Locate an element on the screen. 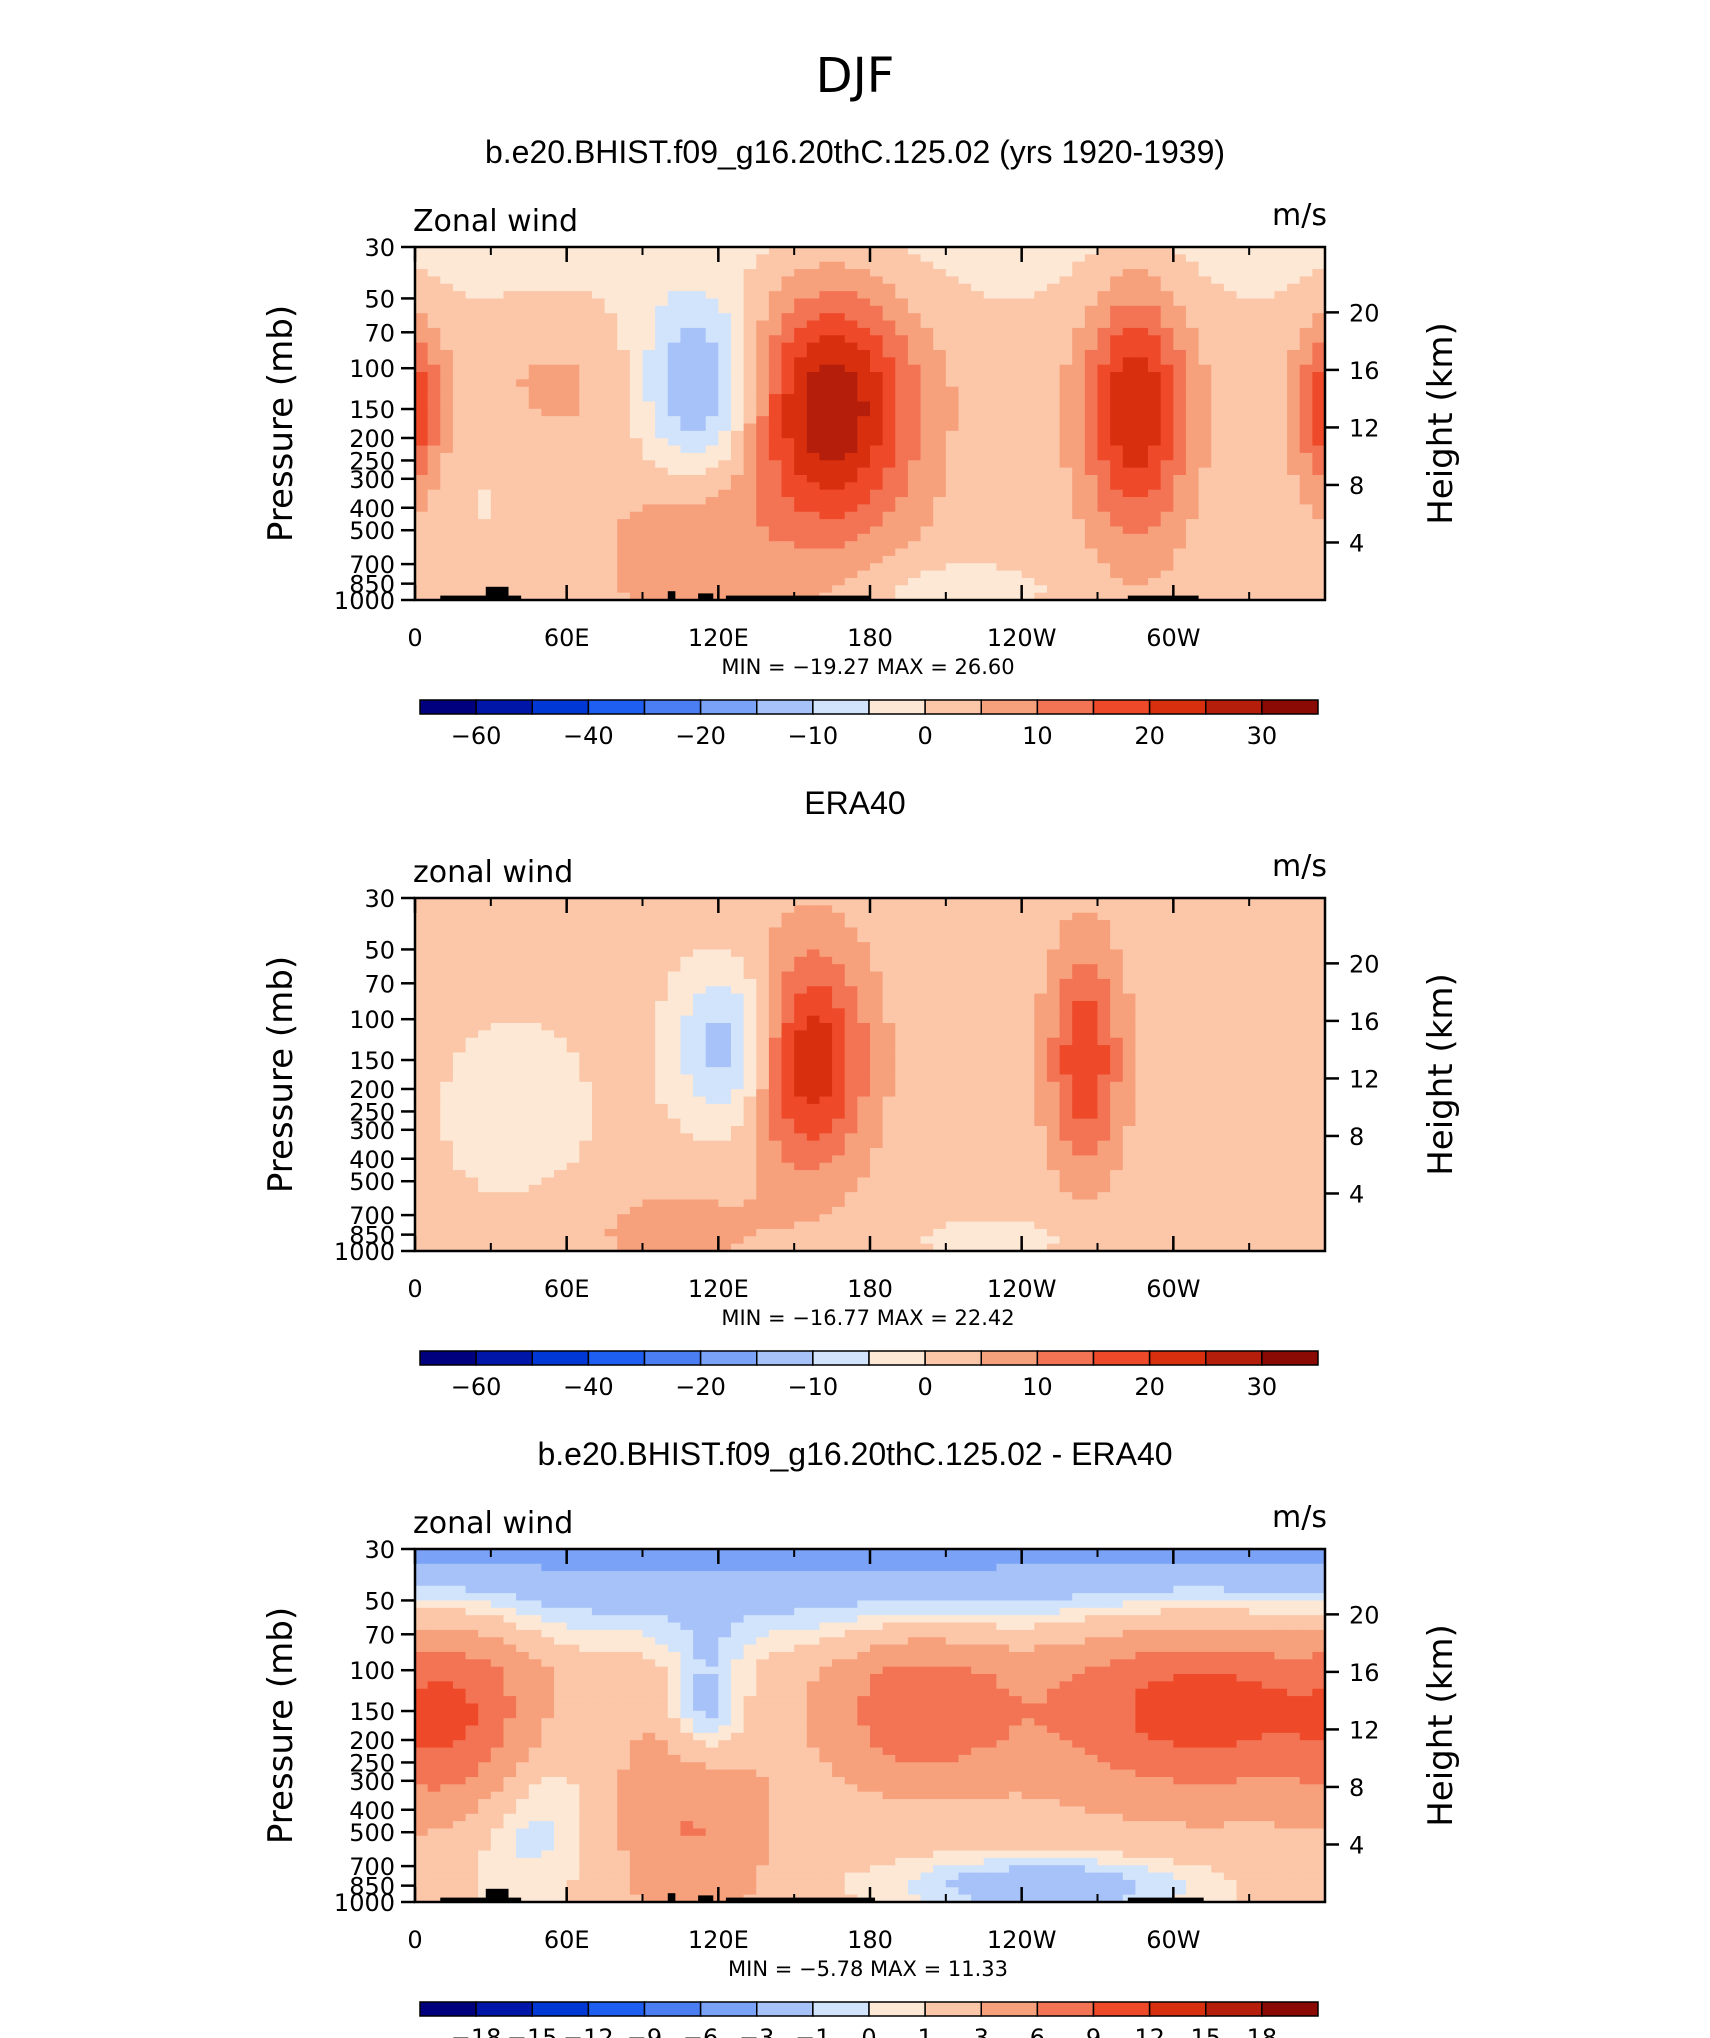 This screenshot has height=2038, width=1710. topography-mask is located at coordinates (671, 595).